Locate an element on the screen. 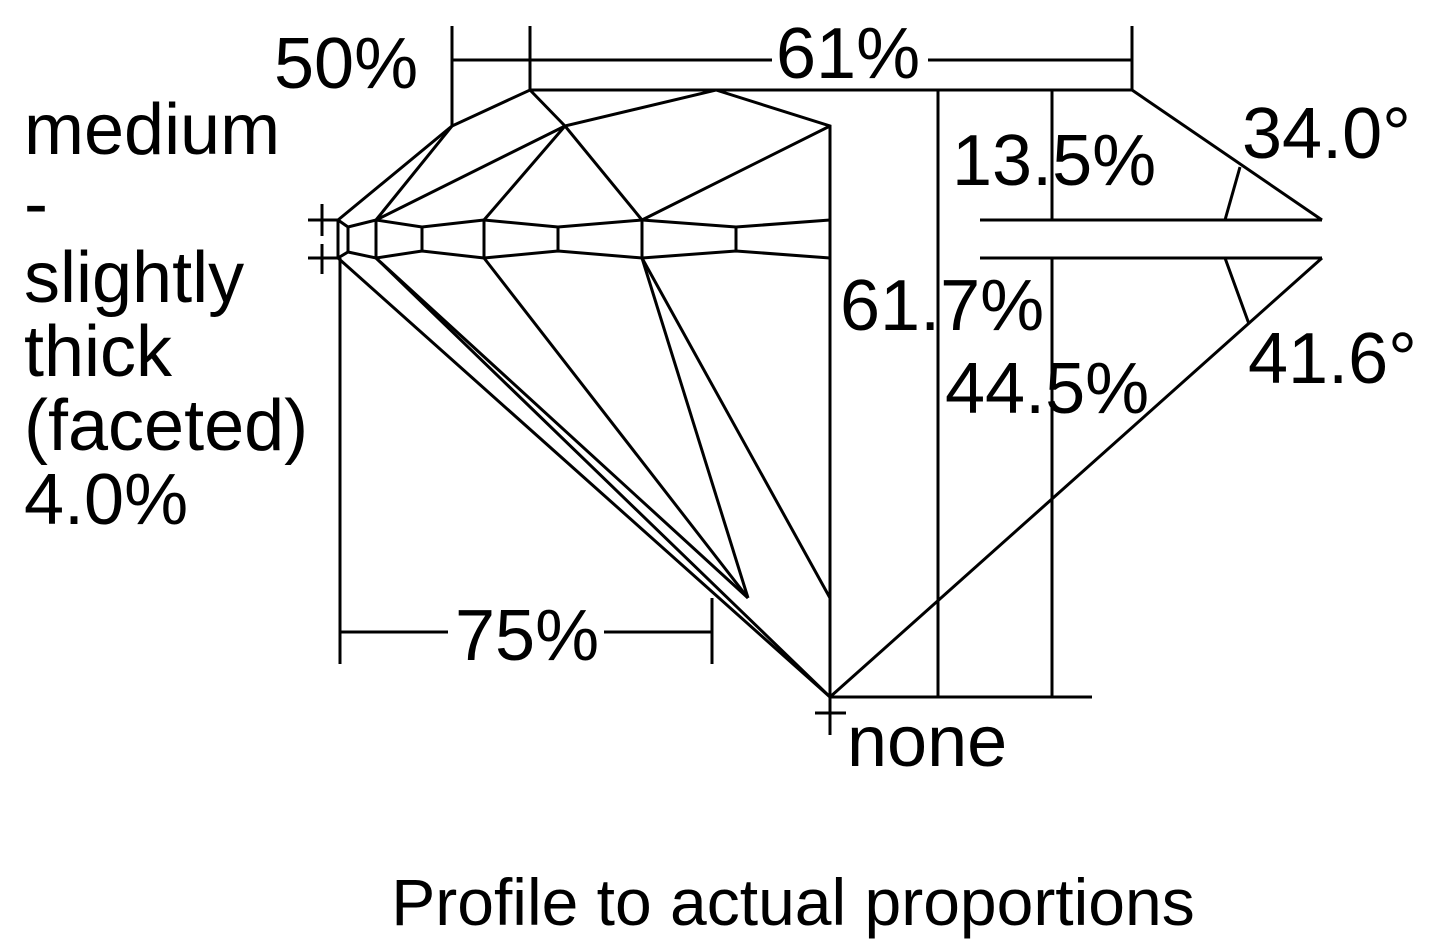  girdle-line: thick is located at coordinates (98, 352).